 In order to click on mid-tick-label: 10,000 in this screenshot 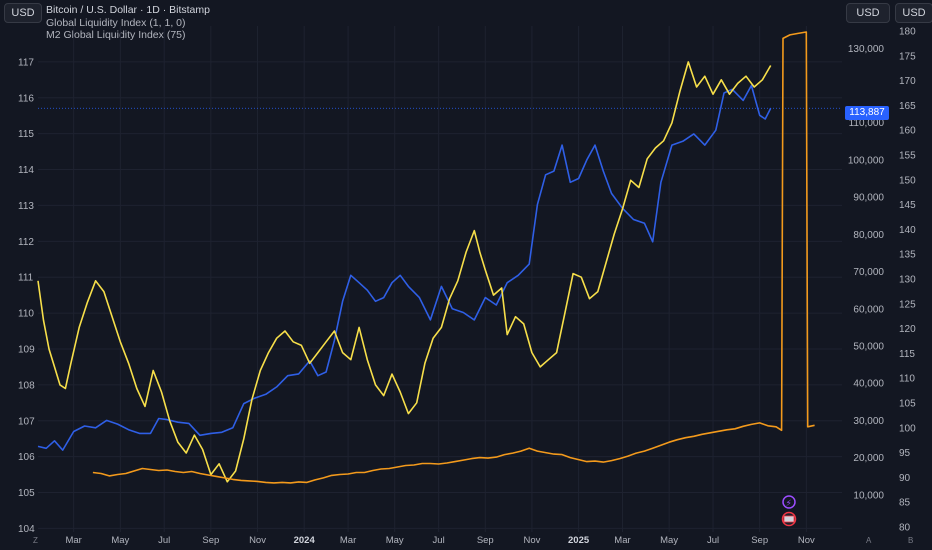, I will do `click(868, 495)`.